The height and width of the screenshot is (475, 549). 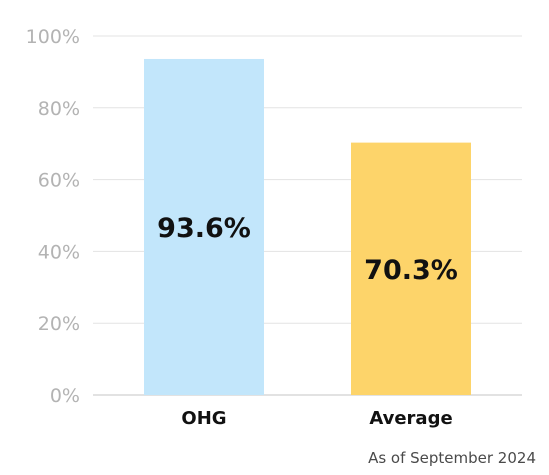 I want to click on x-category-label: OHG, so click(x=203, y=418).